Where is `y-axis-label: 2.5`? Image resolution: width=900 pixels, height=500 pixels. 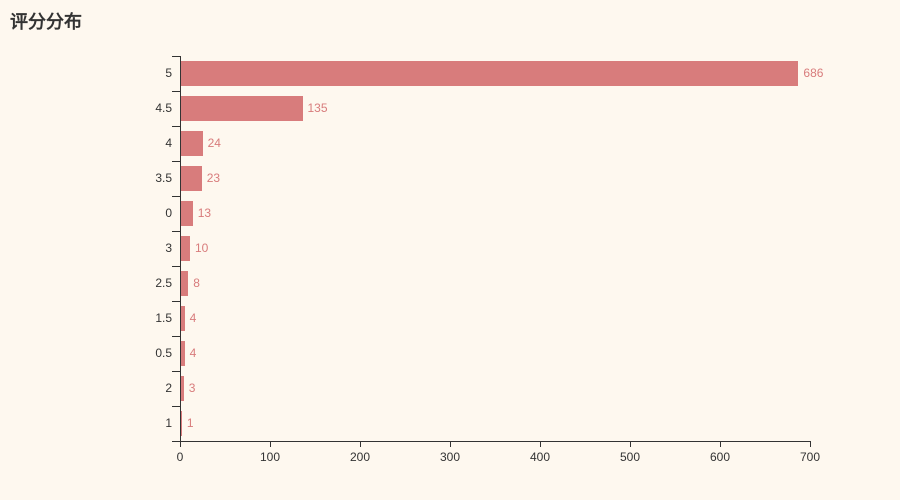
y-axis-label: 2.5 is located at coordinates (163, 283).